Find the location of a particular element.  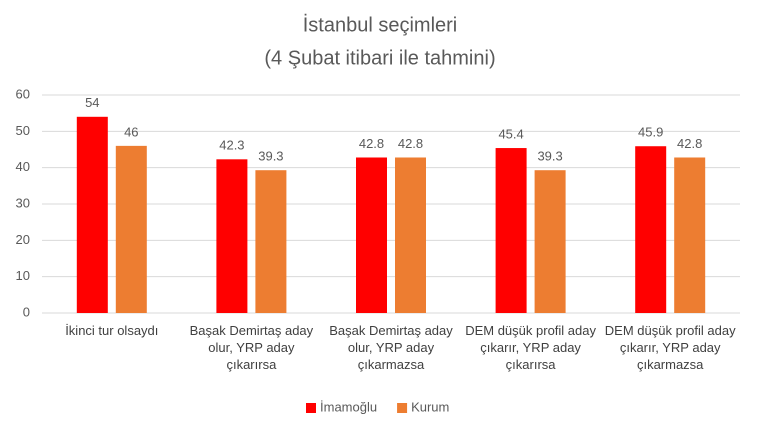

y-tick-label: 20 is located at coordinates (23, 239).